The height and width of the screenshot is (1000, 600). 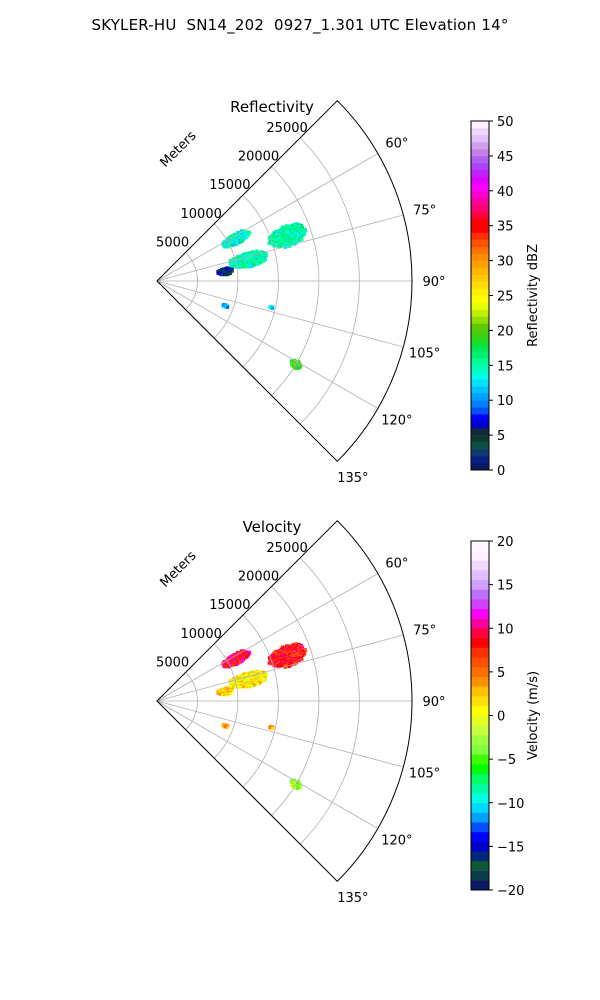 I want to click on azimuth-tick-label: 135°, so click(x=352, y=898).